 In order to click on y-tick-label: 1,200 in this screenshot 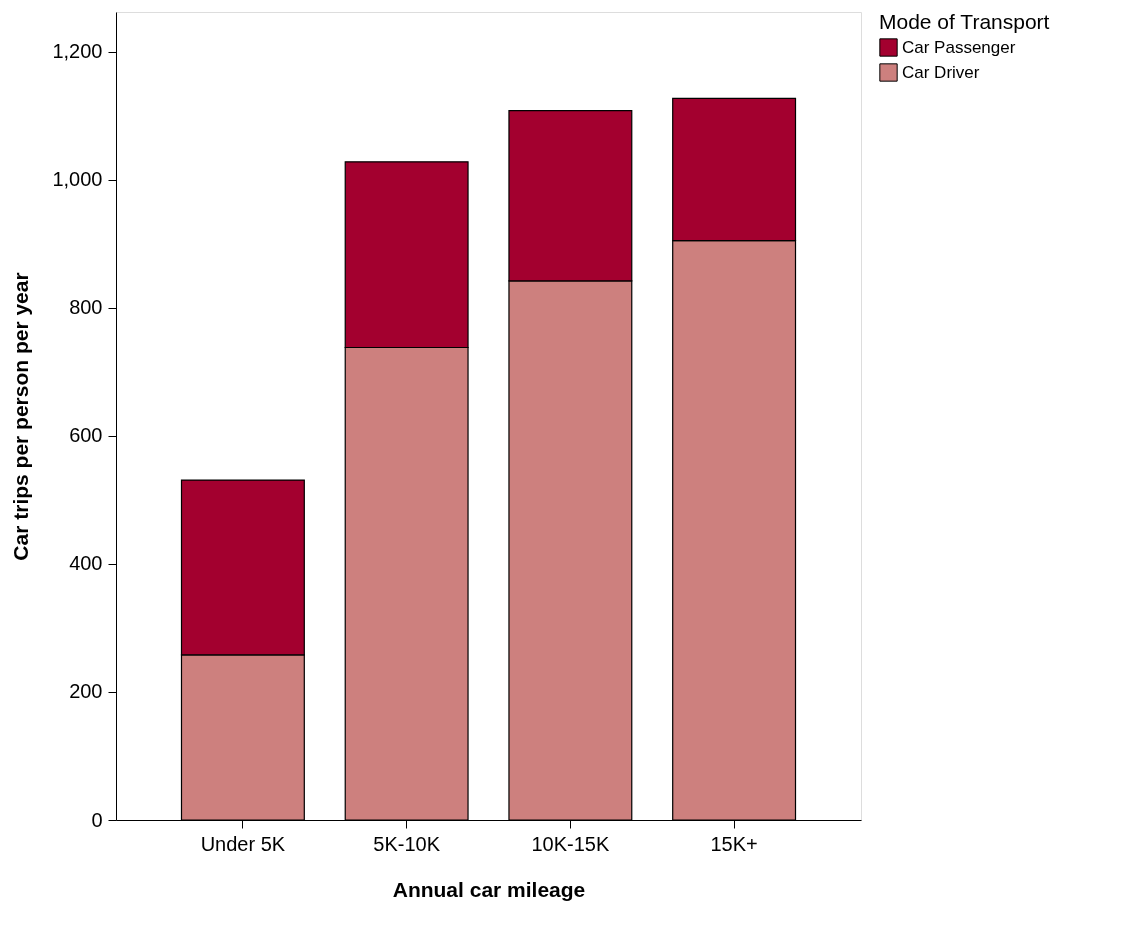, I will do `click(77, 51)`.